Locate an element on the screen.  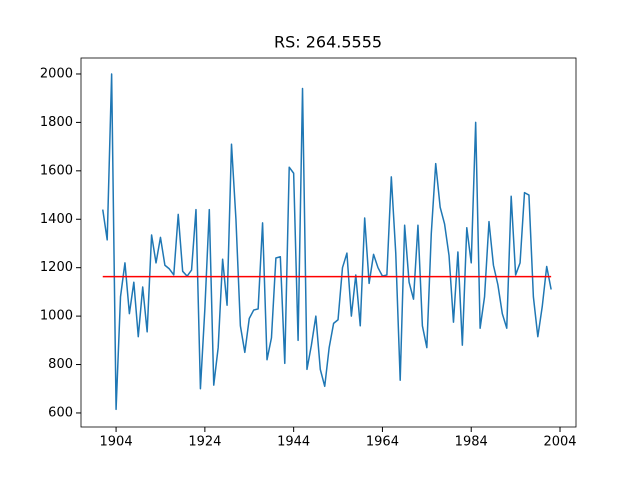
y-tick-label: 2000 is located at coordinates (56, 73).